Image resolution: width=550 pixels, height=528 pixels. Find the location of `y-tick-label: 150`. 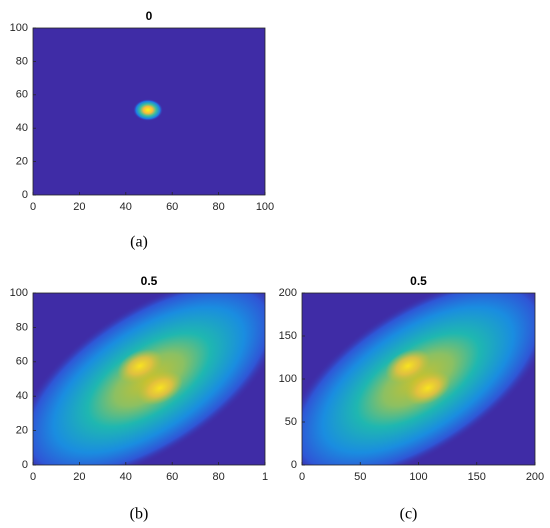

y-tick-label: 150 is located at coordinates (288, 336).